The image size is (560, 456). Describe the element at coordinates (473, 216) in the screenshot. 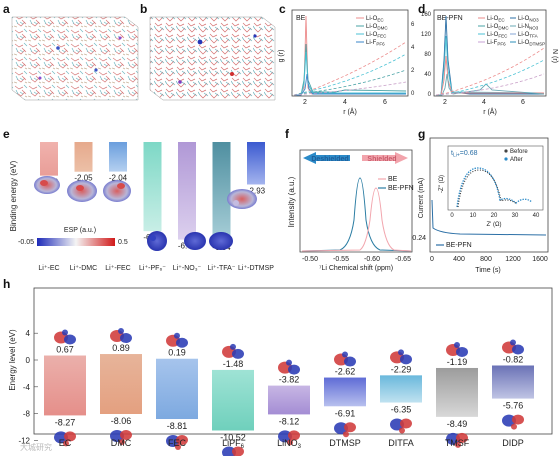

I see `tick-label: 10` at that location.